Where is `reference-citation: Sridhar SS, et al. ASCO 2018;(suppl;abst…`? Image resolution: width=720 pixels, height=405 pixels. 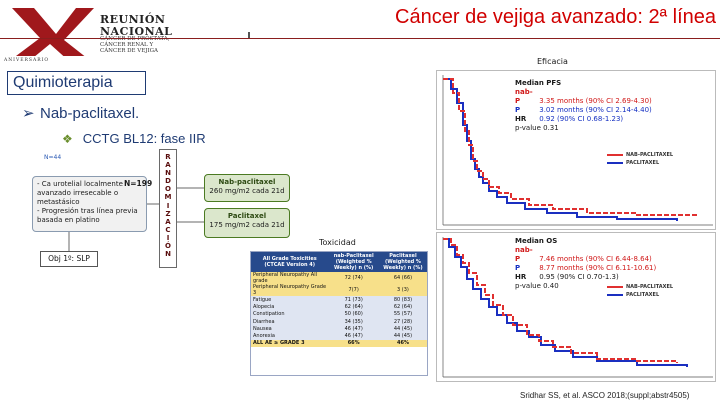
reference-citation: Sridhar SS, et al. ASCO 2018;(suppl;abst… is located at coordinates (605, 395).